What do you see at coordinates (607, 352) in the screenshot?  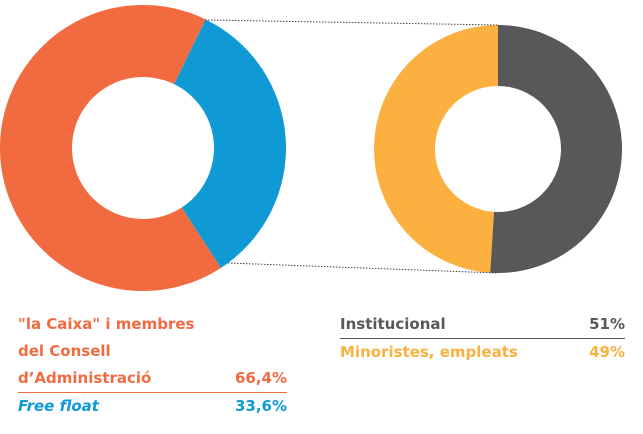 I see `value-label: 49%` at bounding box center [607, 352].